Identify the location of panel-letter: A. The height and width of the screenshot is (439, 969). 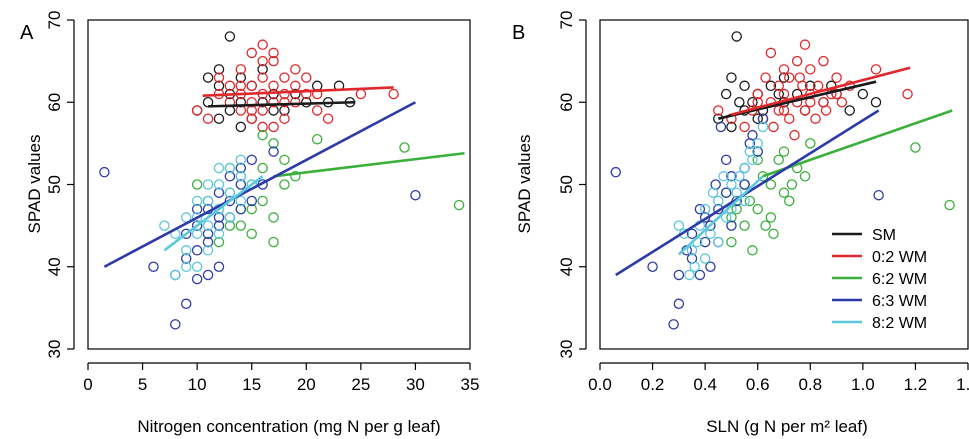
(27, 33).